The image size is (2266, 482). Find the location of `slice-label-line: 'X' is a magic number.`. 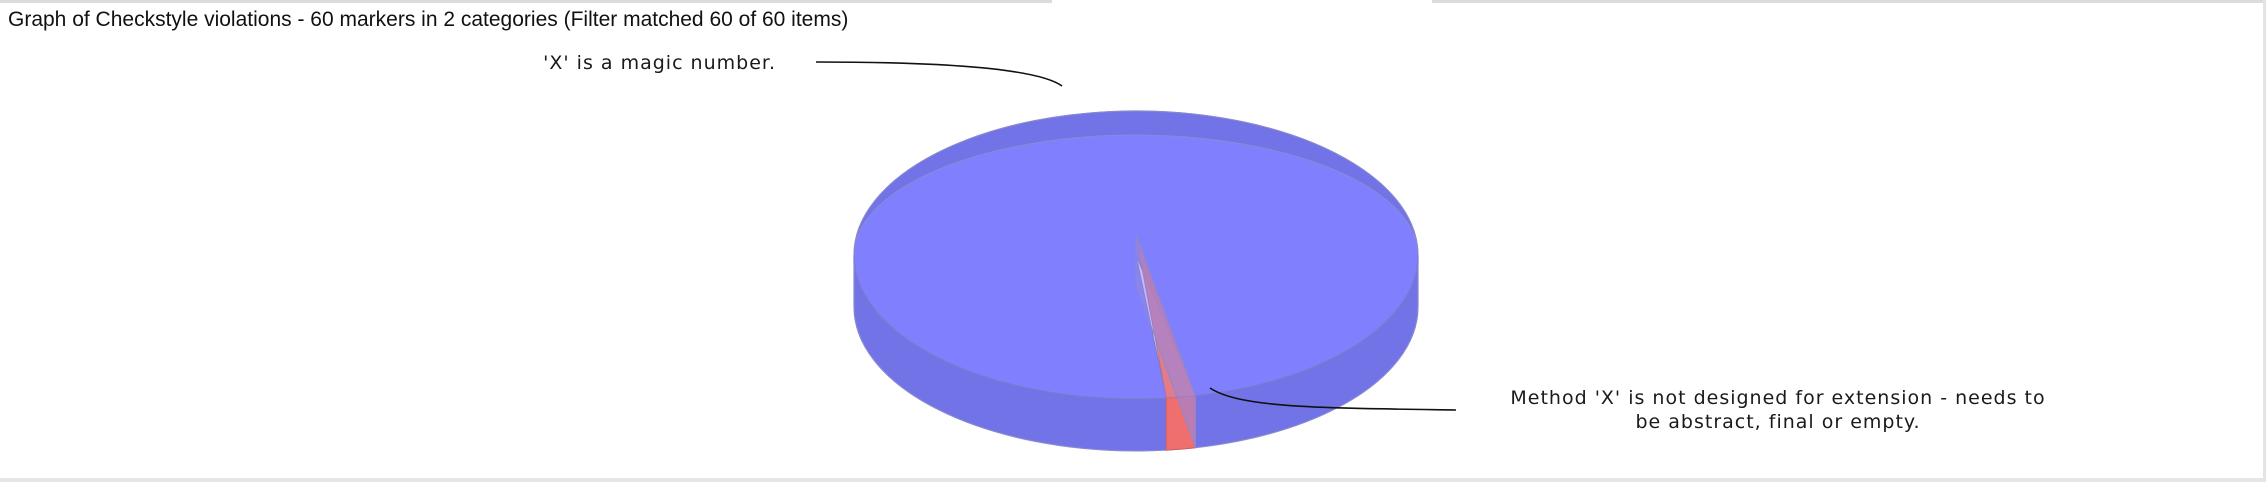

slice-label-line: 'X' is a magic number. is located at coordinates (659, 63).